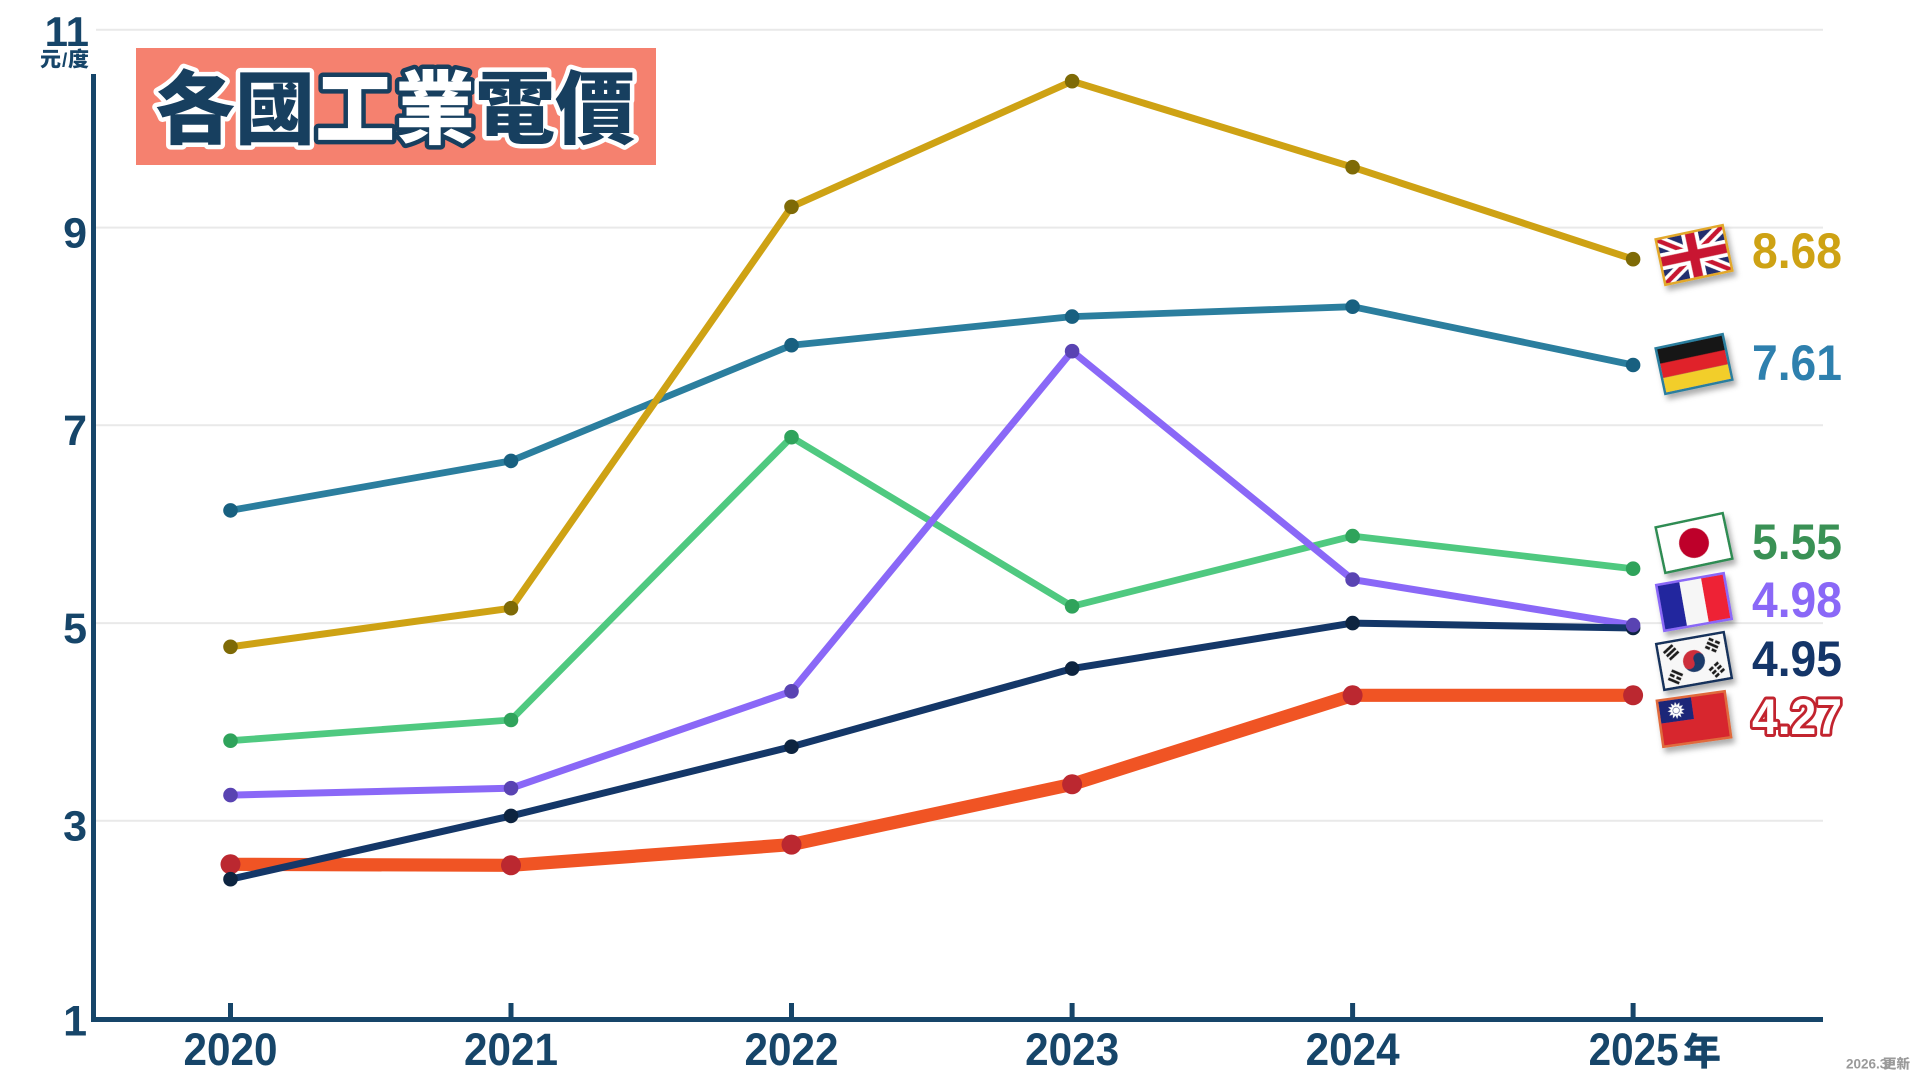 Image resolution: width=1920 pixels, height=1080 pixels. What do you see at coordinates (792, 1049) in the screenshot?
I see `svg-text: 2022` at bounding box center [792, 1049].